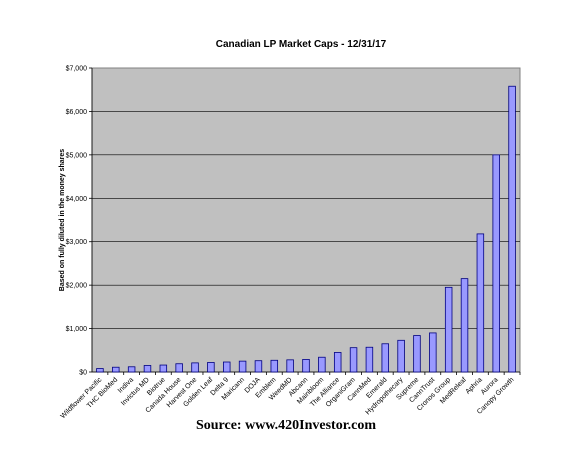  What do you see at coordinates (83, 373) in the screenshot?
I see `y-tick-label: $0` at bounding box center [83, 373].